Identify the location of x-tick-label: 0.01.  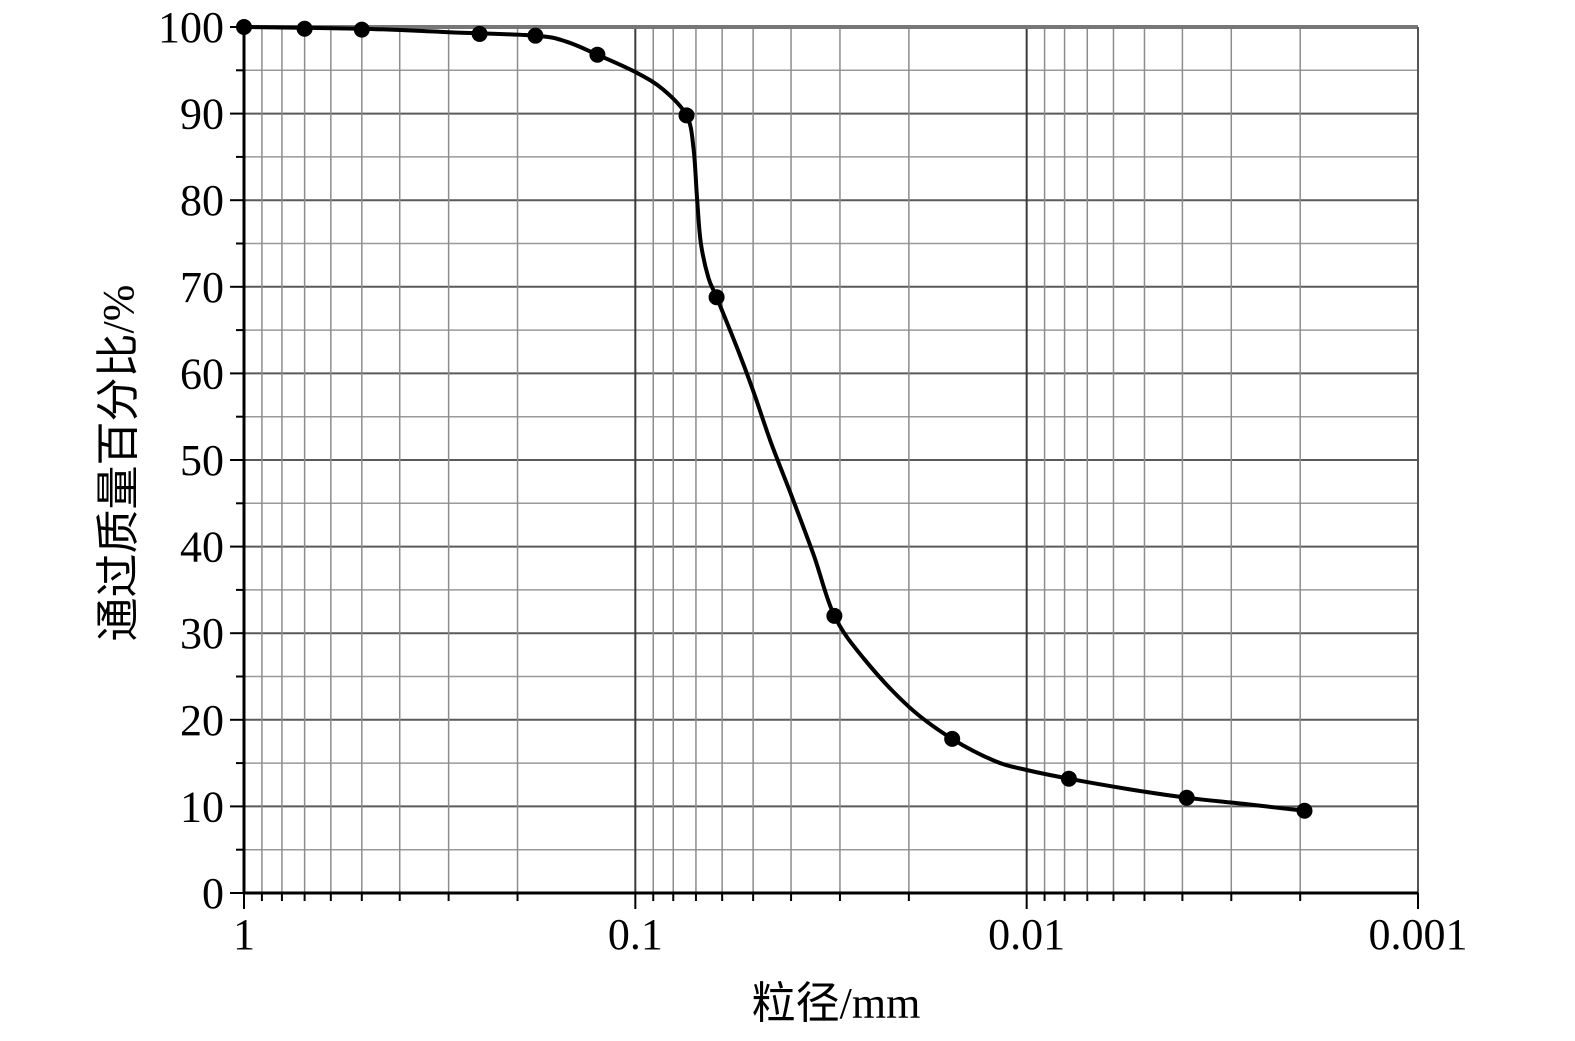
(1026, 934).